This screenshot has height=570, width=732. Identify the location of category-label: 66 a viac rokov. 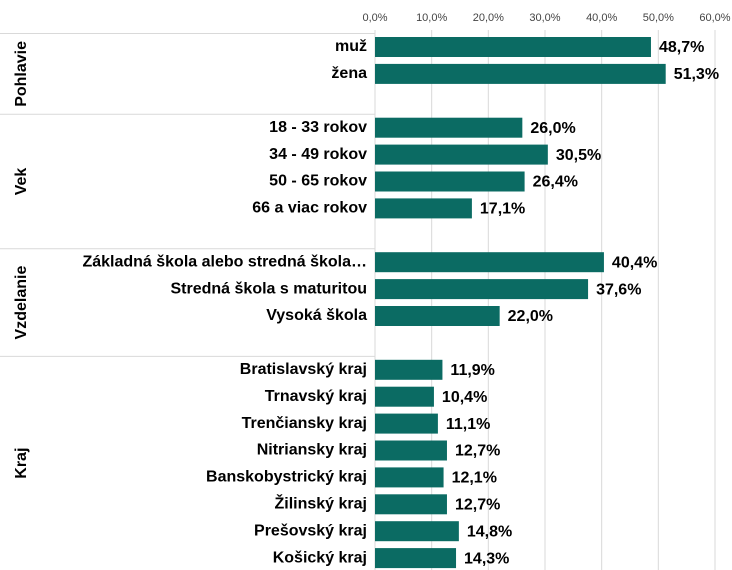
(309, 208).